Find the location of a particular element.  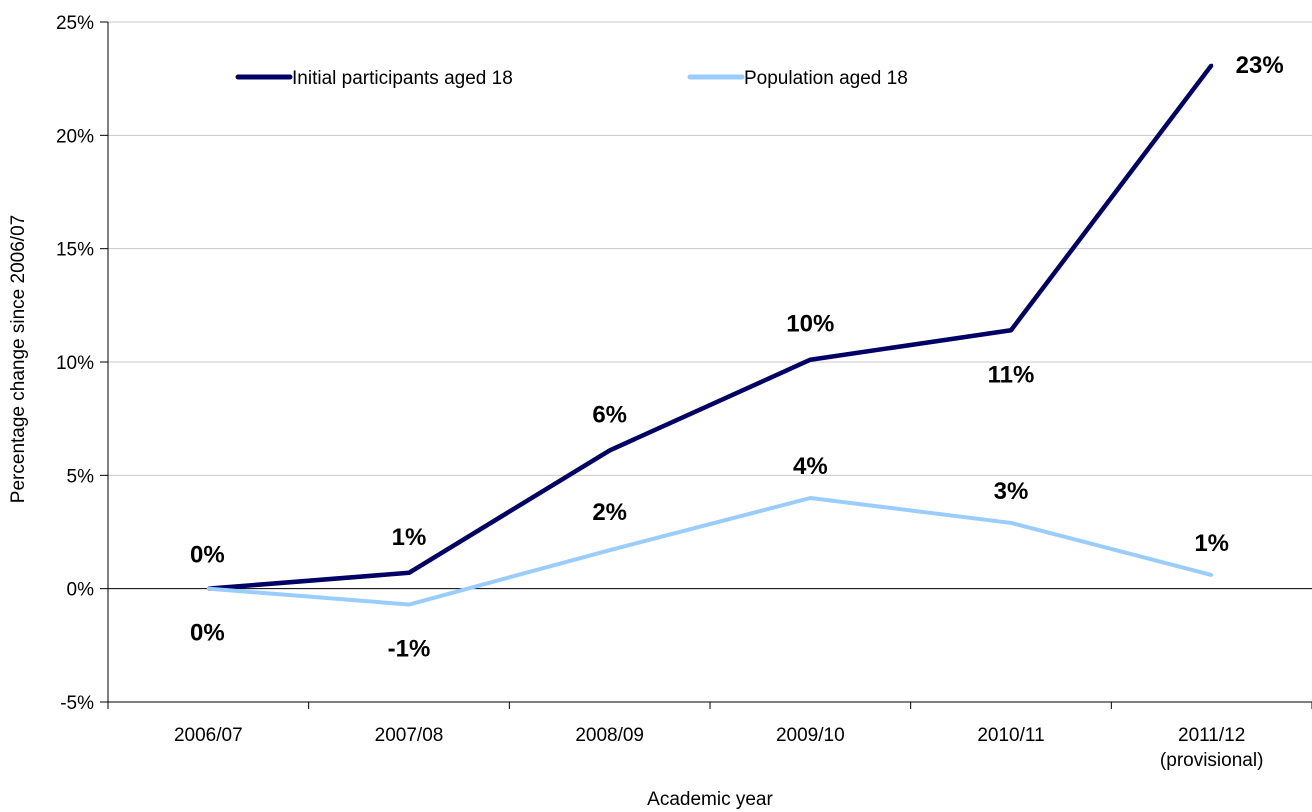

legend-label: Initial participants aged 18 is located at coordinates (402, 78).